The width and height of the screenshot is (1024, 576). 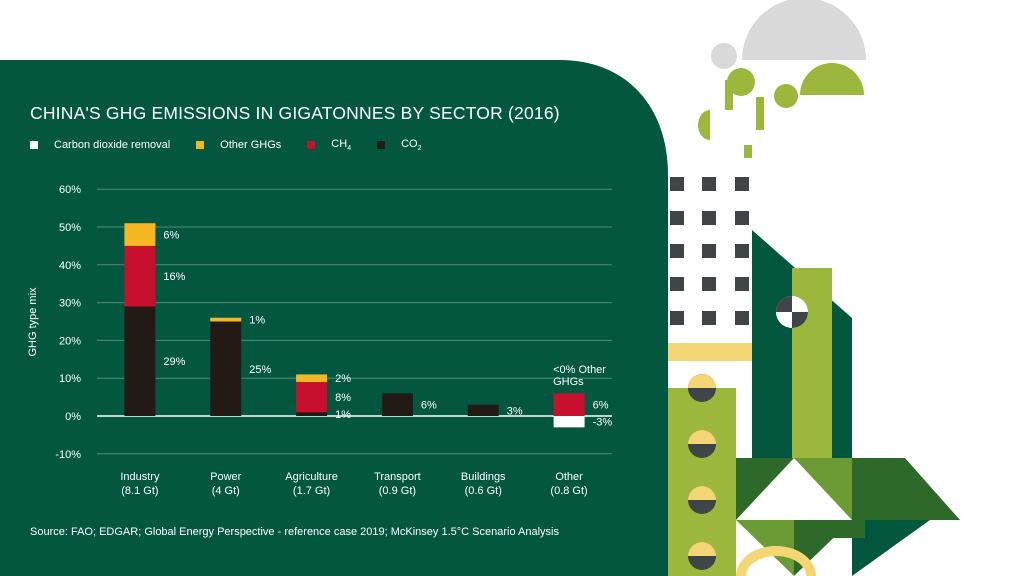 What do you see at coordinates (112, 145) in the screenshot?
I see `legend-label: Carbon dioxide removal` at bounding box center [112, 145].